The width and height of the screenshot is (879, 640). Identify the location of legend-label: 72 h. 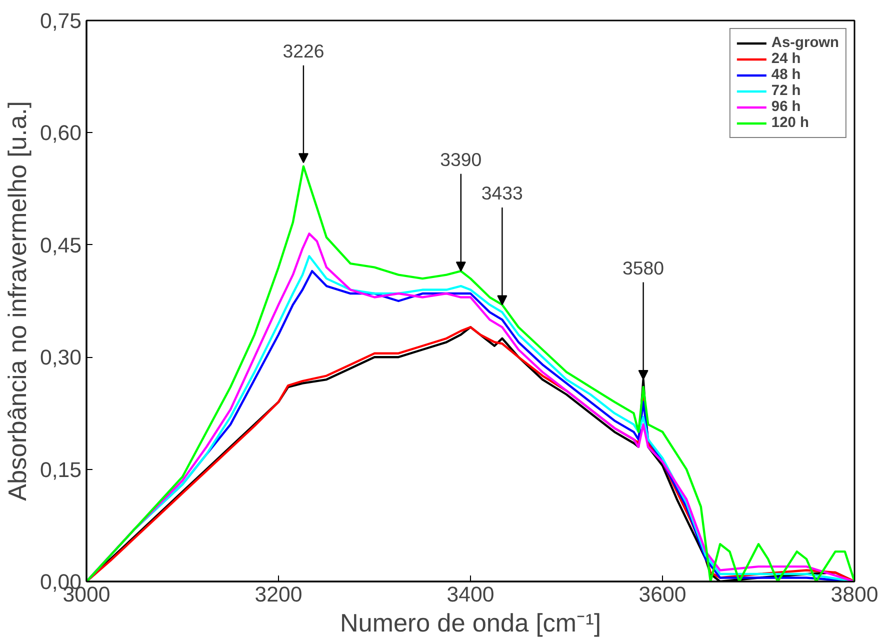
(786, 91).